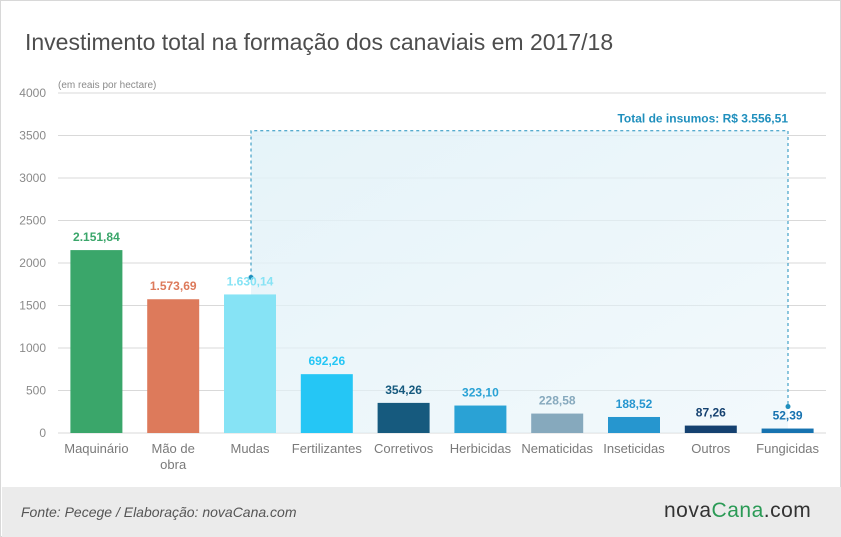 The image size is (841, 537). What do you see at coordinates (787, 448) in the screenshot?
I see `x-tick-label: Fungicidas` at bounding box center [787, 448].